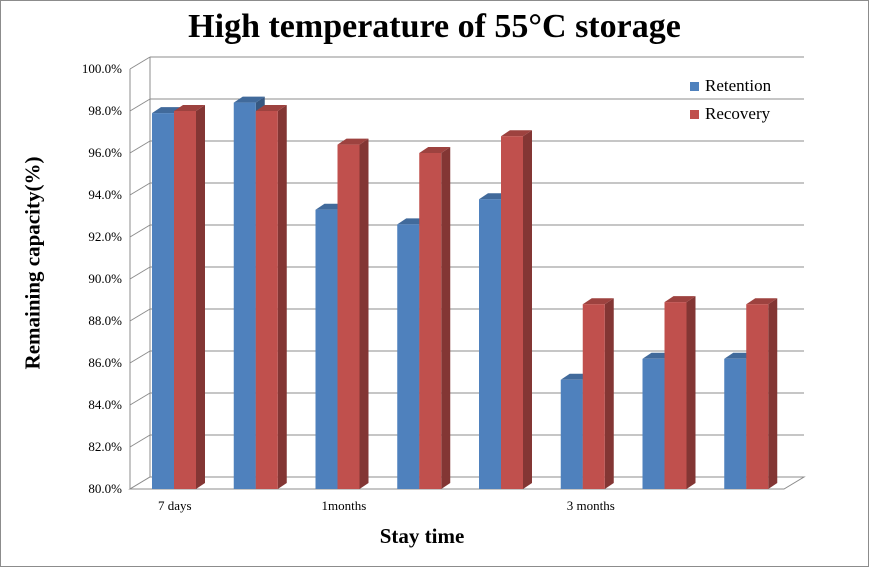 The image size is (869, 567). I want to click on y-tick-label: 86.0%, so click(105, 362).